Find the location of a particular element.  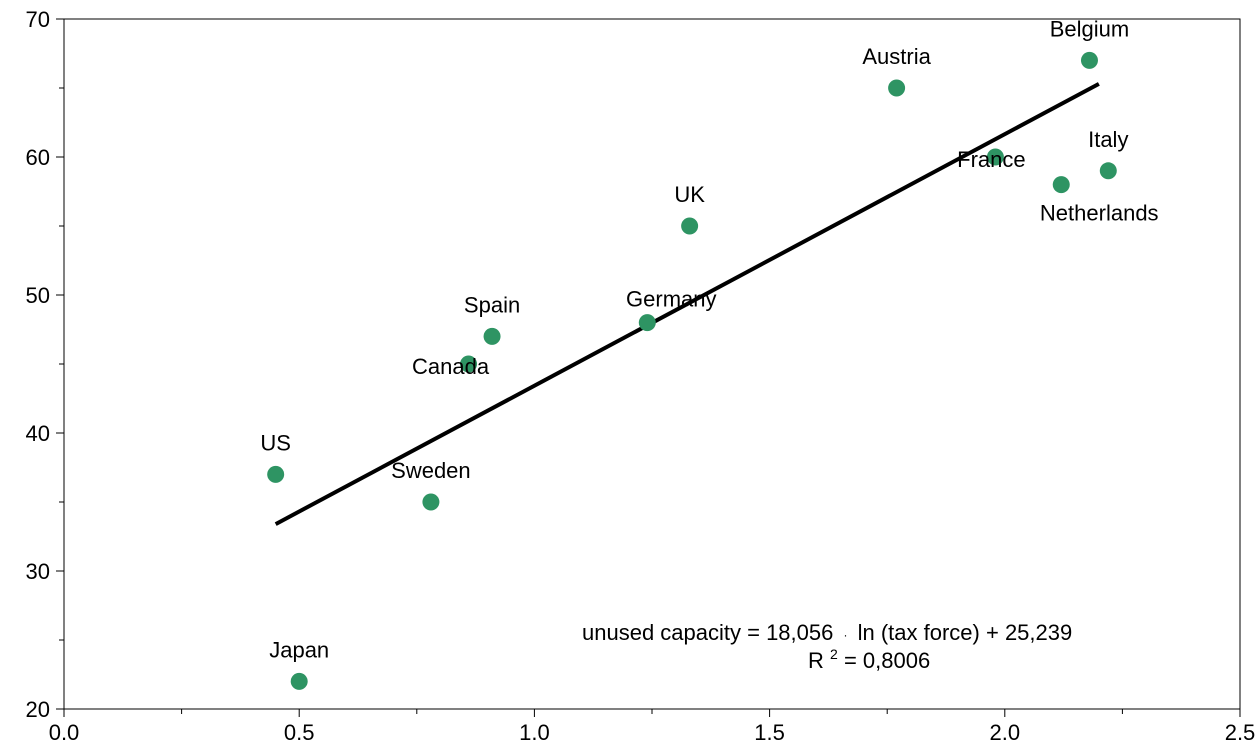

x-tick-label: 2.0 is located at coordinates (1005, 732).